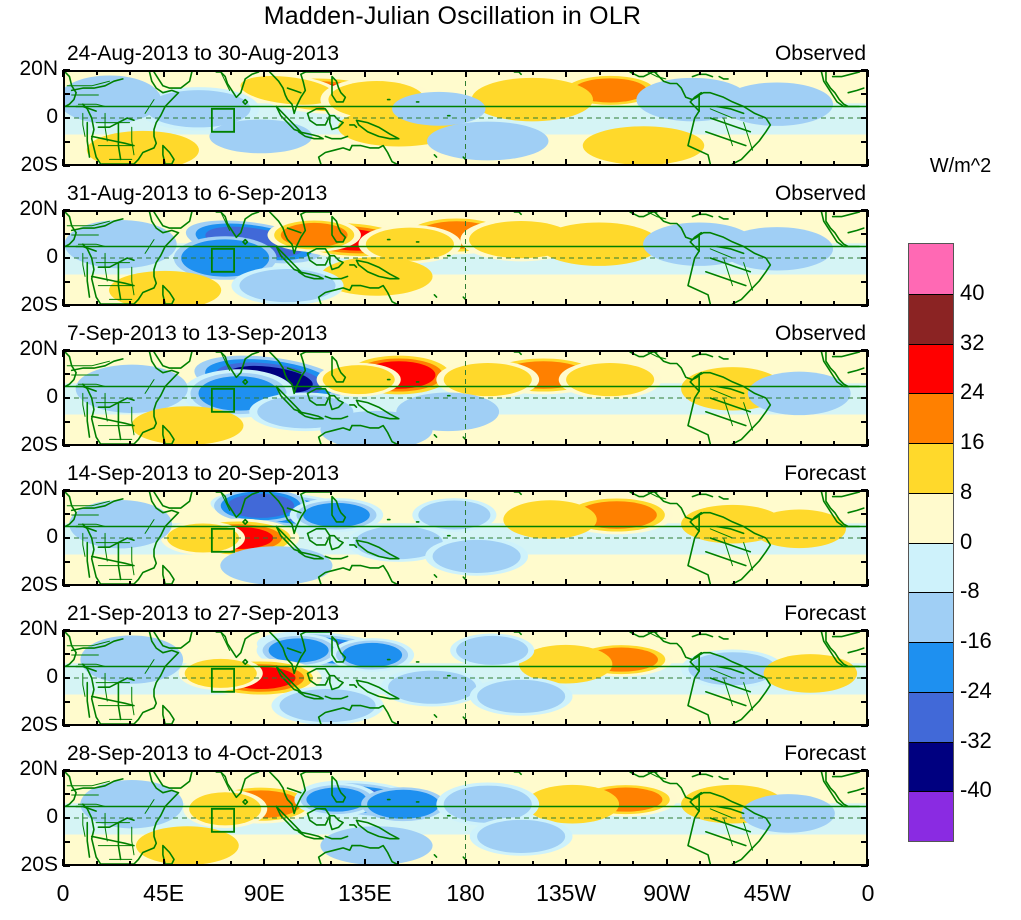  Describe the element at coordinates (966, 491) in the screenshot. I see `colorbar-tick-label: 8` at that location.